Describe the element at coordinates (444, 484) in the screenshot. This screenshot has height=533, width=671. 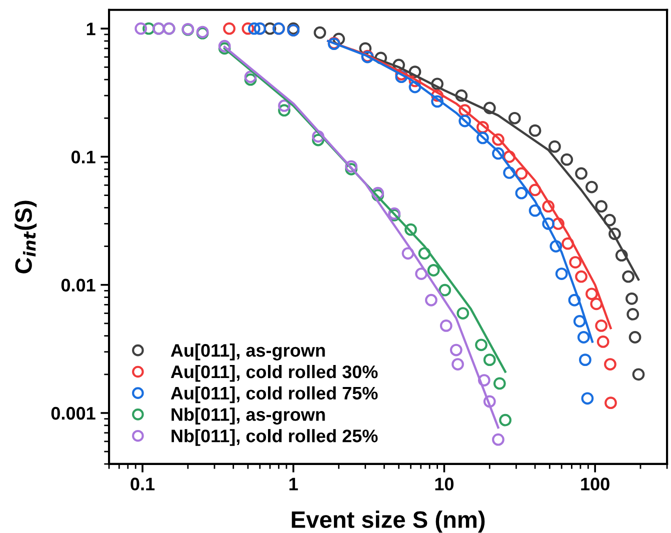
I see `x-tick-label: 10` at that location.